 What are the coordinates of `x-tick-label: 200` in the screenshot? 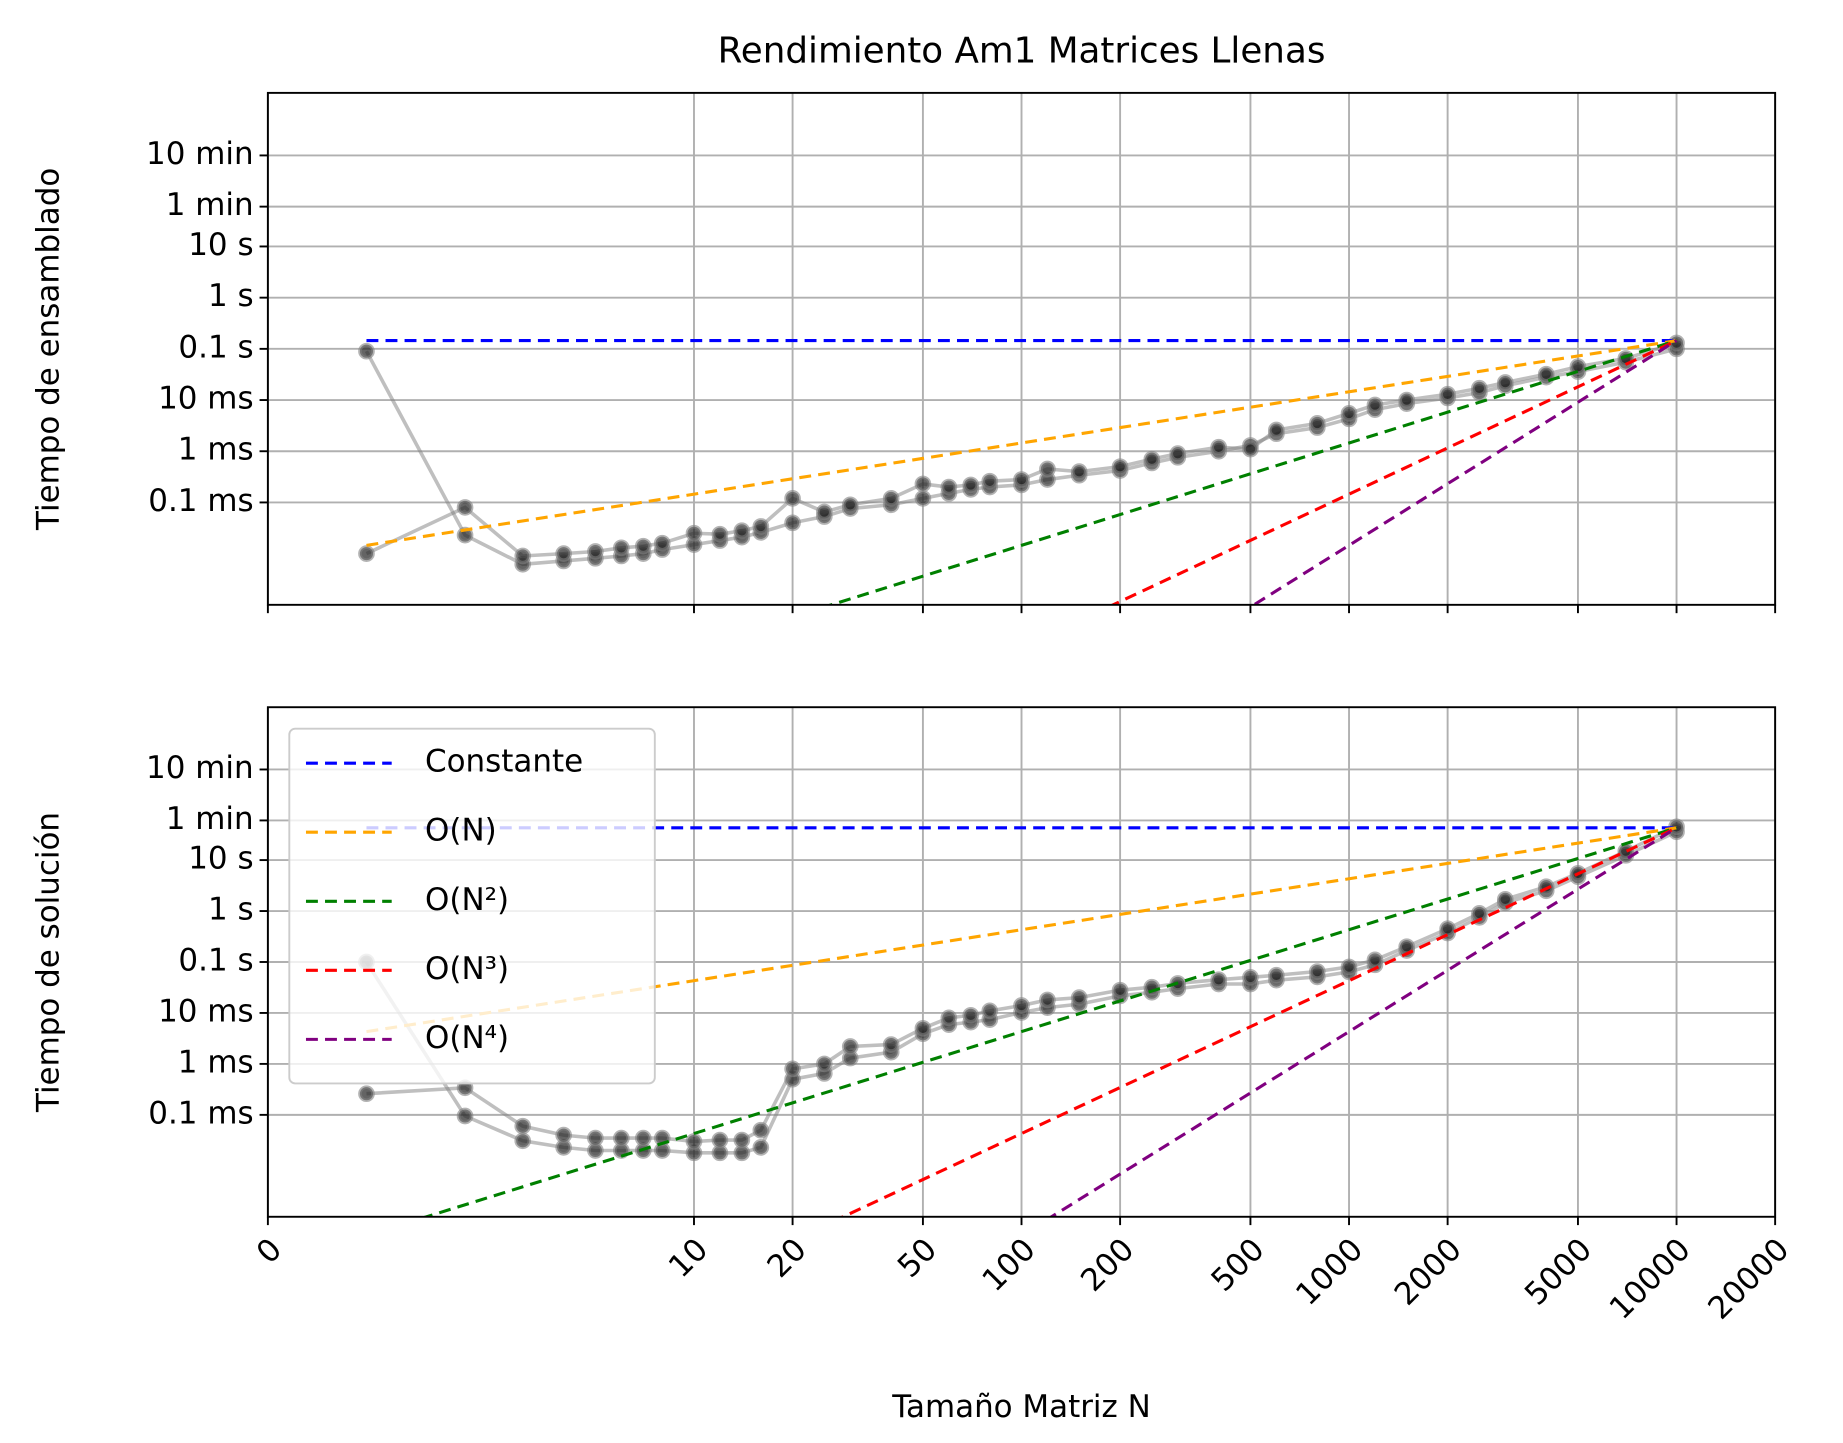 It's located at (1107, 1265).